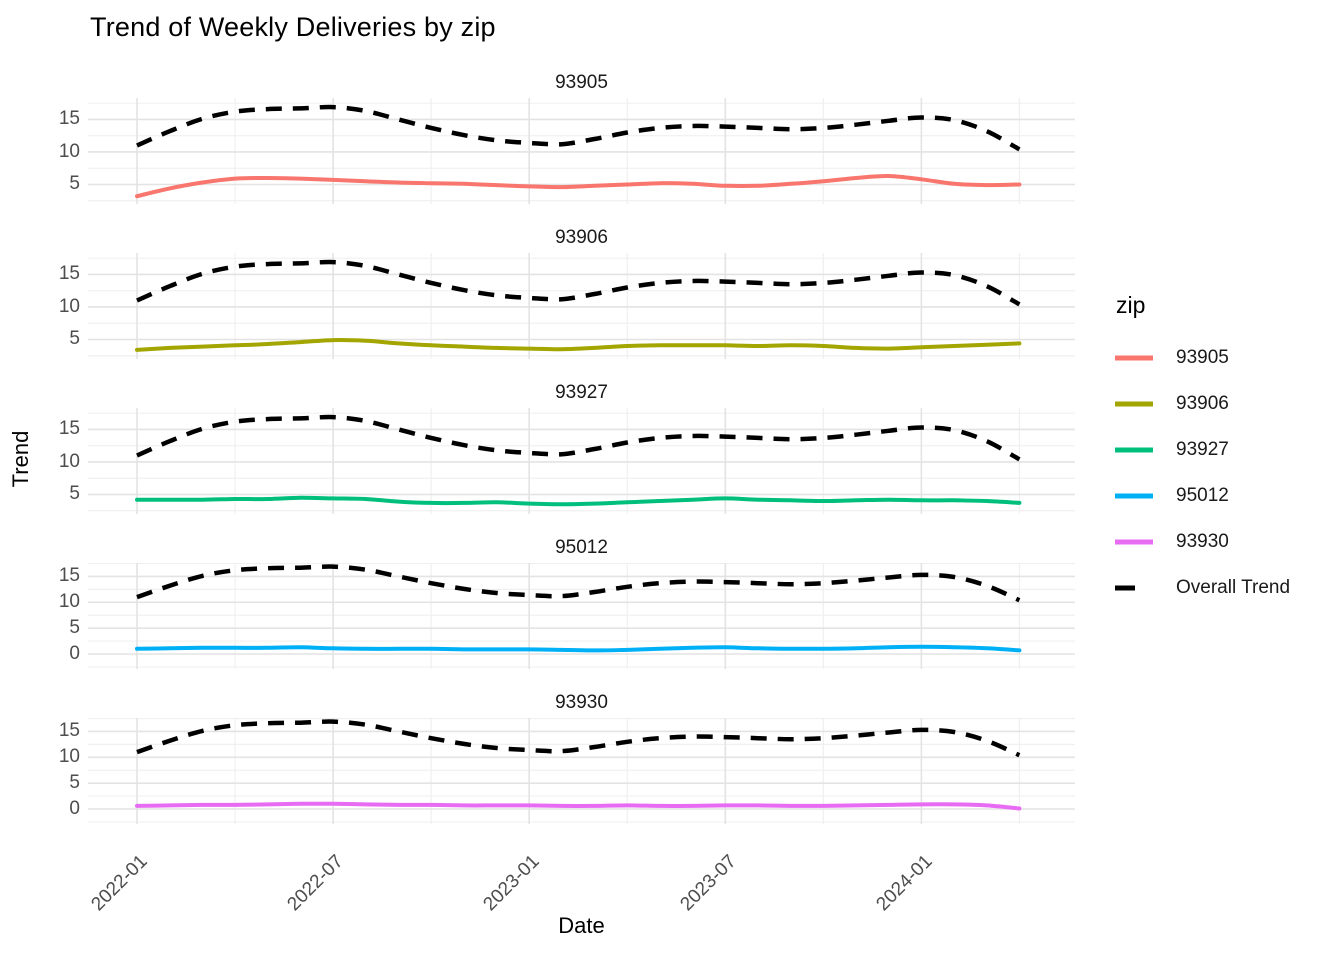 The image size is (1344, 960). I want to click on legend-entry-93905: 93905, so click(1223, 358).